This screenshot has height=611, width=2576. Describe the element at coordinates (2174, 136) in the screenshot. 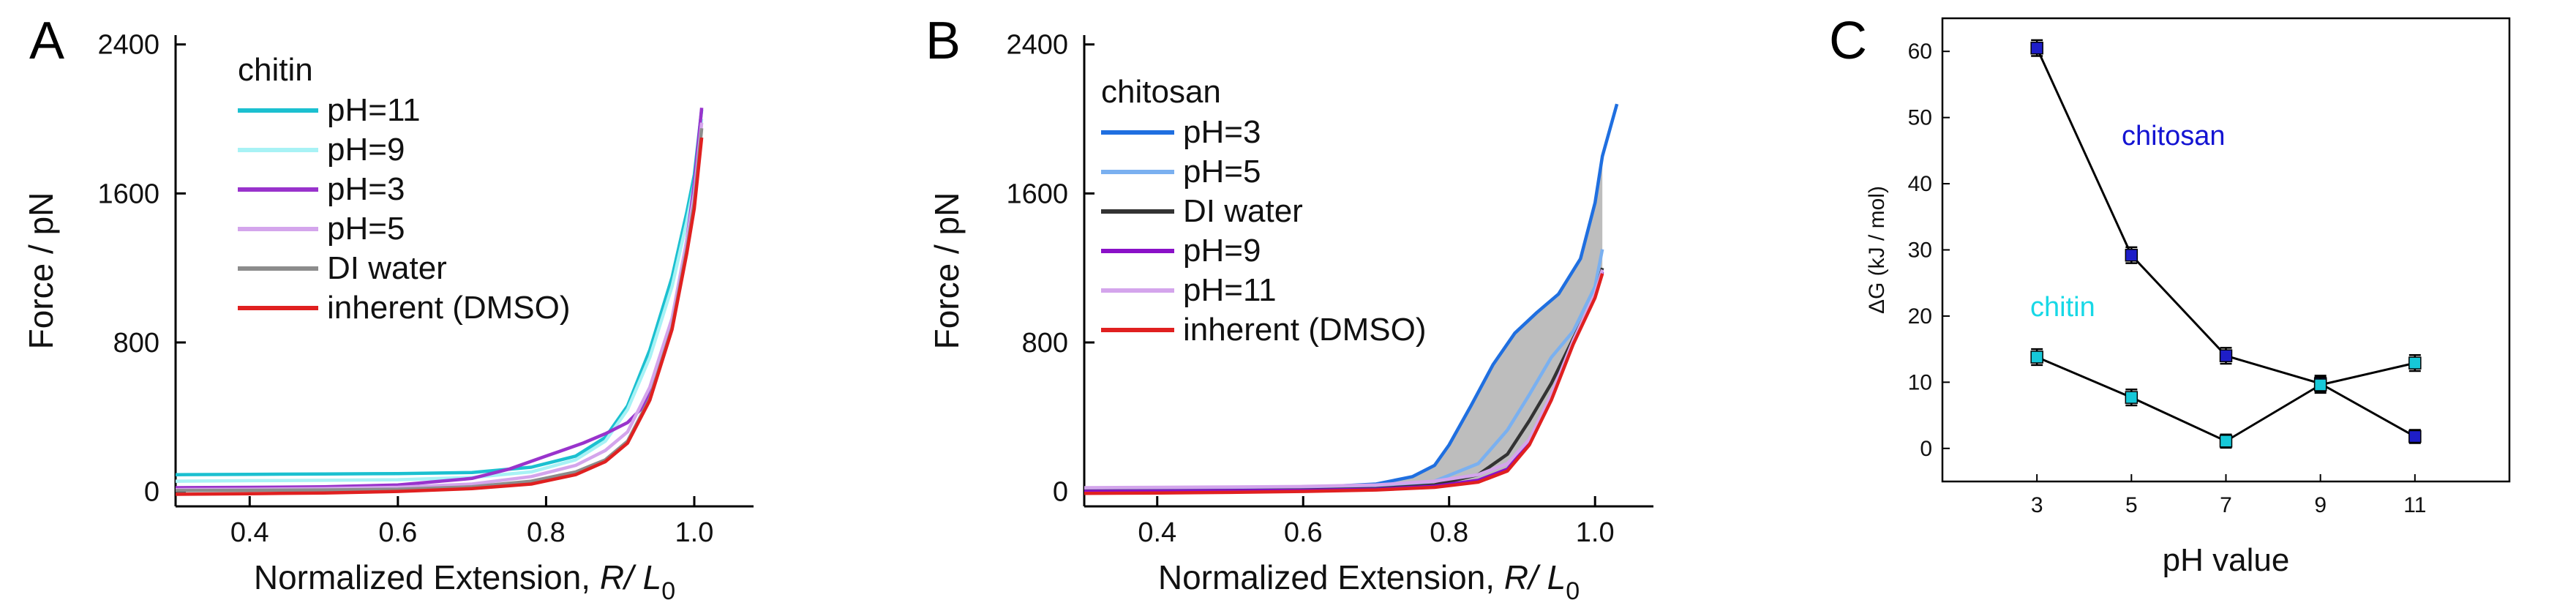

I see `panel-c-chitosan-label: chitosan` at that location.